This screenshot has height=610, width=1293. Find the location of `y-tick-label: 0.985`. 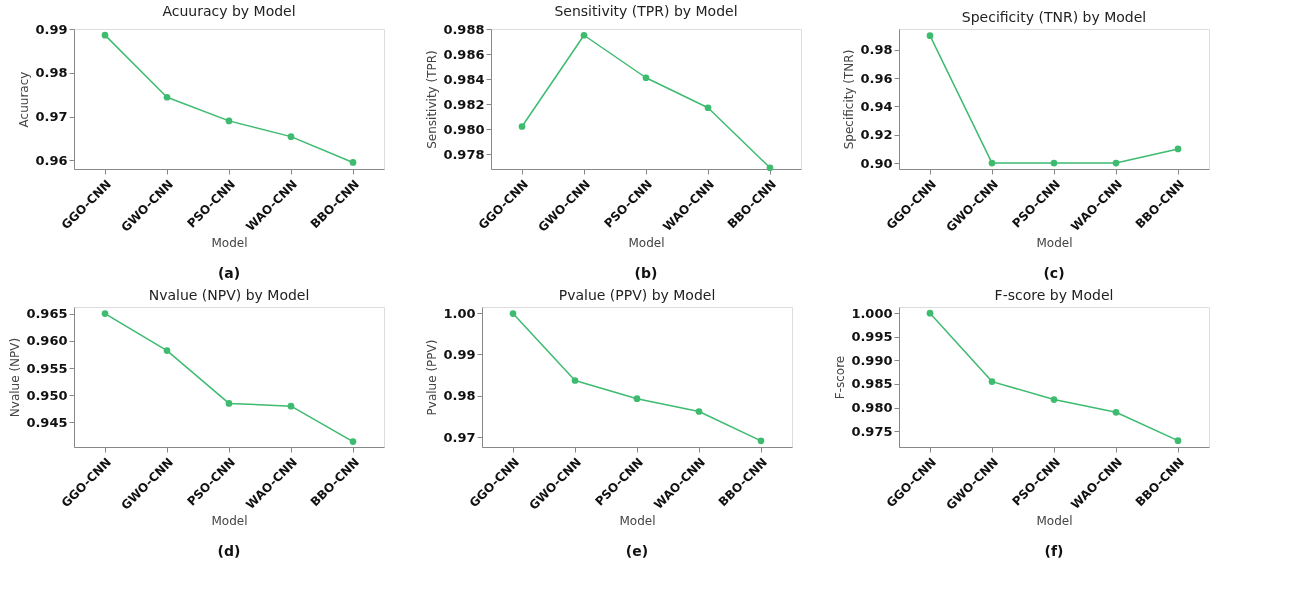

y-tick-label: 0.985 is located at coordinates (872, 384).